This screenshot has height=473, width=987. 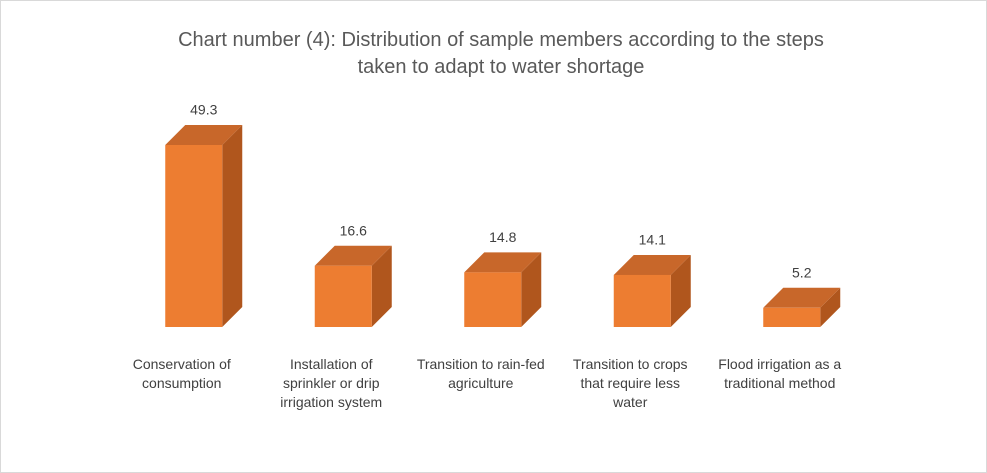 What do you see at coordinates (502, 237) in the screenshot?
I see `data-label: 14.8` at bounding box center [502, 237].